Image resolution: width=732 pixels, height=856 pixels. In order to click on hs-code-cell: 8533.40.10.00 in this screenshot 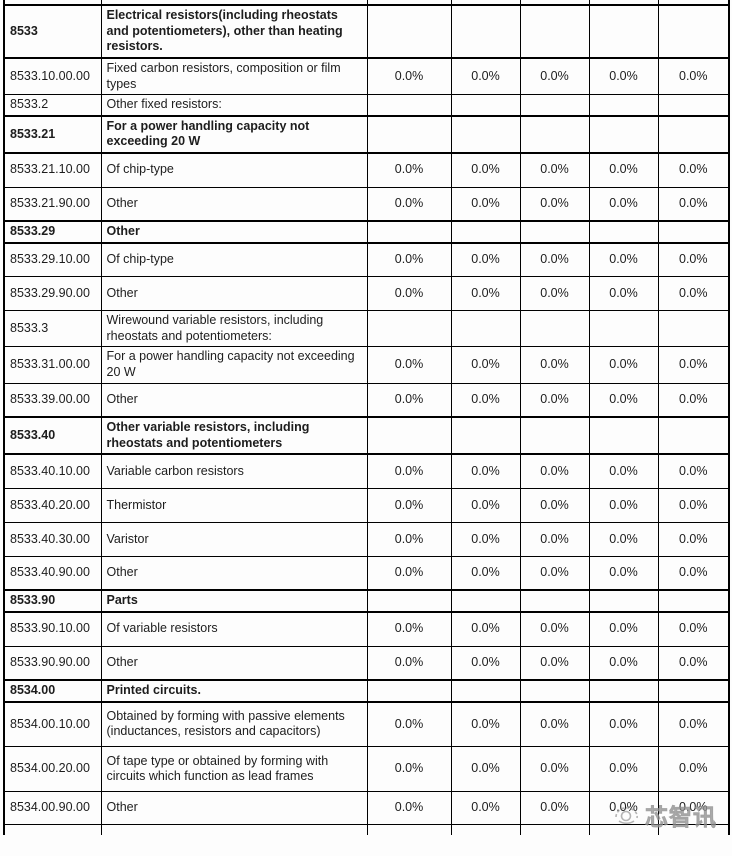, I will do `click(52, 471)`.